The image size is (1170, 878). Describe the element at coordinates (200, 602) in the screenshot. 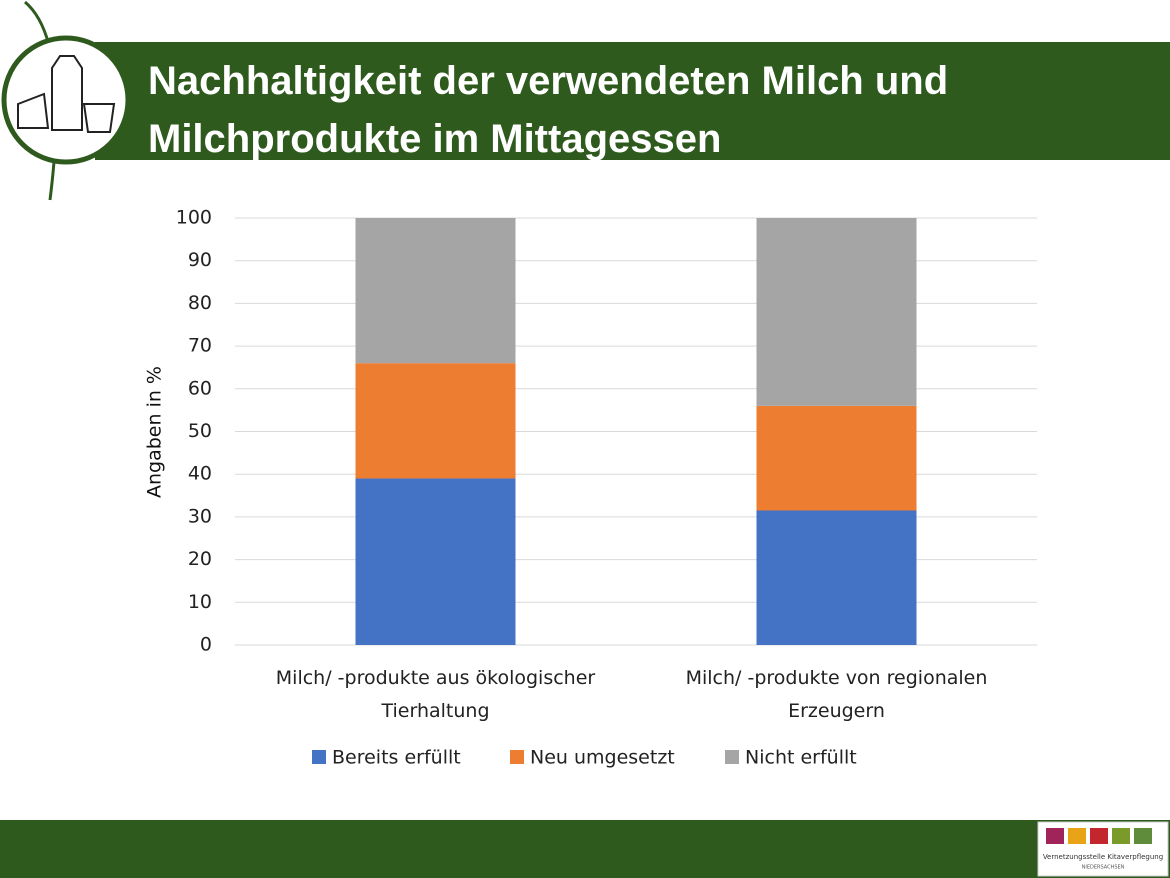

I see `y-tick-label: 10` at that location.